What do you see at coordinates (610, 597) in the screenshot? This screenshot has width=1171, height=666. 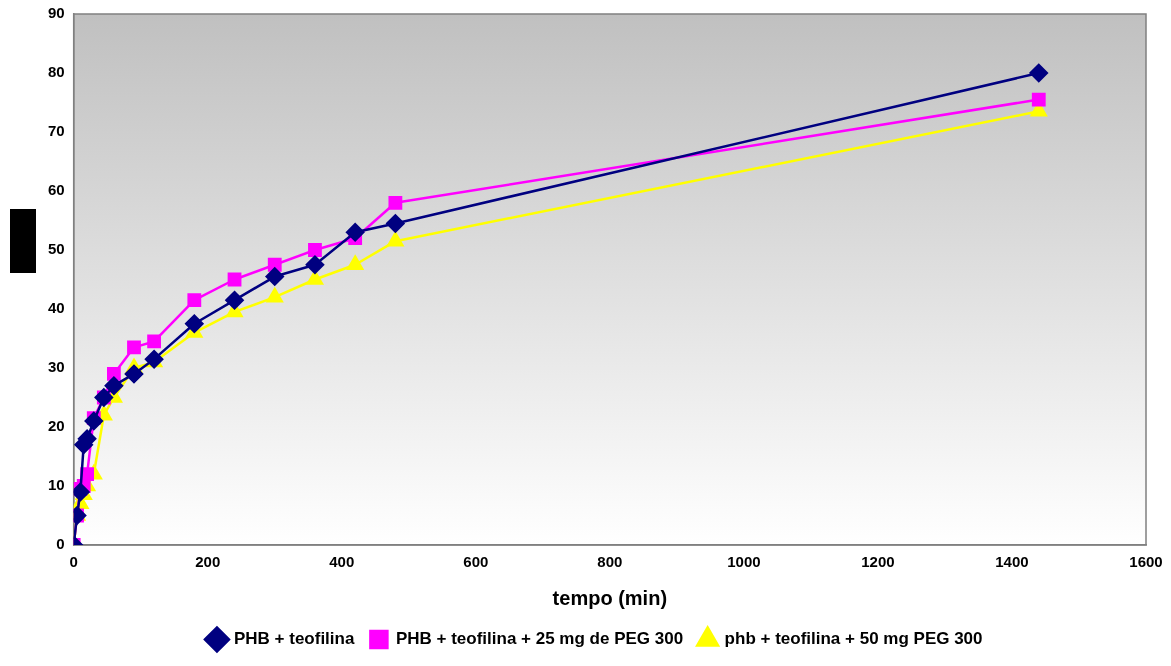 I see `x-axis-title: tempo (min)` at bounding box center [610, 597].